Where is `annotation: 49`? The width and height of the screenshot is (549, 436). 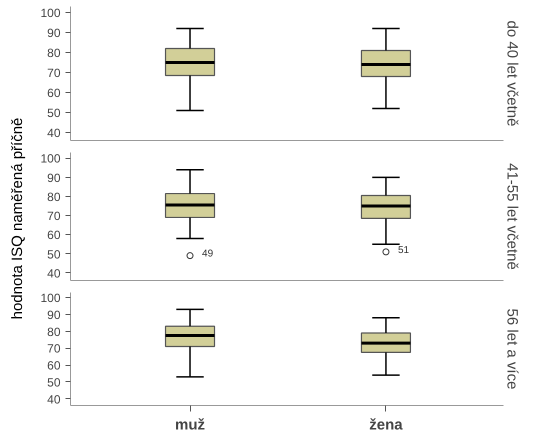 annotation: 49 is located at coordinates (208, 254).